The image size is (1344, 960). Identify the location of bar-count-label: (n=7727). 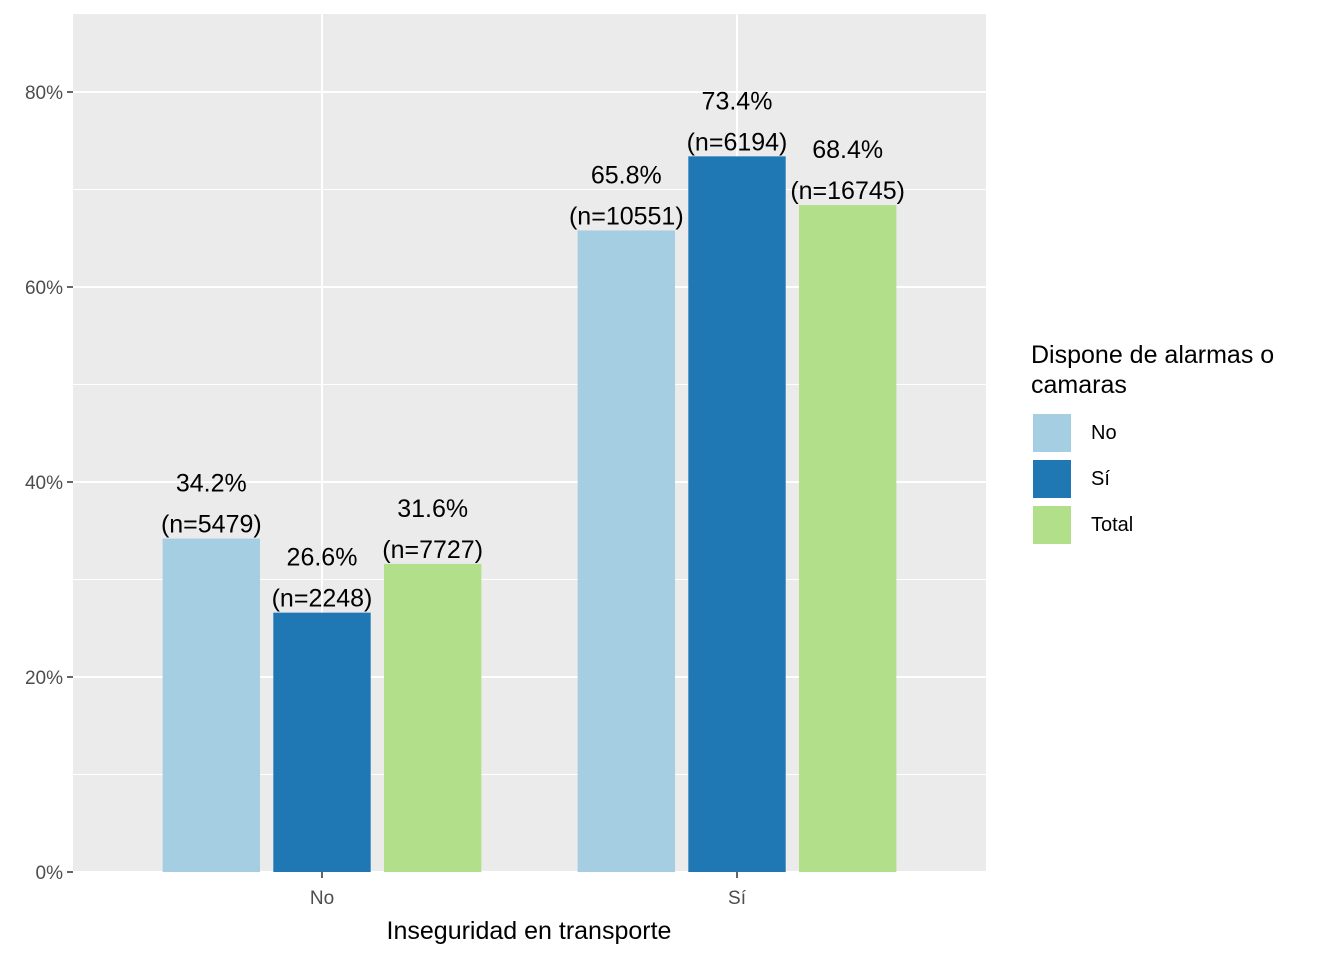
(432, 550).